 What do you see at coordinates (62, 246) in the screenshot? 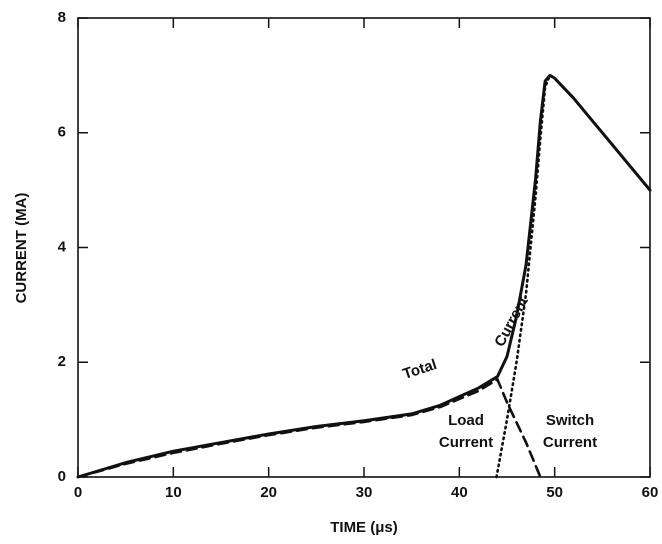
I see `y-tick-label: 4` at bounding box center [62, 246].